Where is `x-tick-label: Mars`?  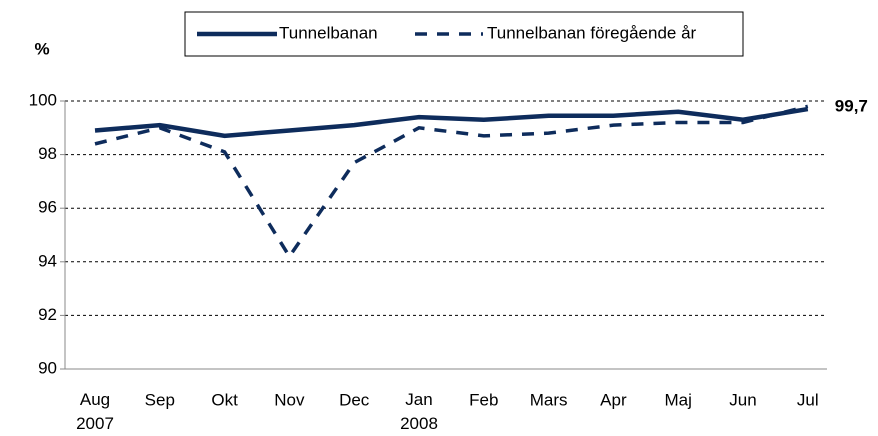
x-tick-label: Mars is located at coordinates (549, 399).